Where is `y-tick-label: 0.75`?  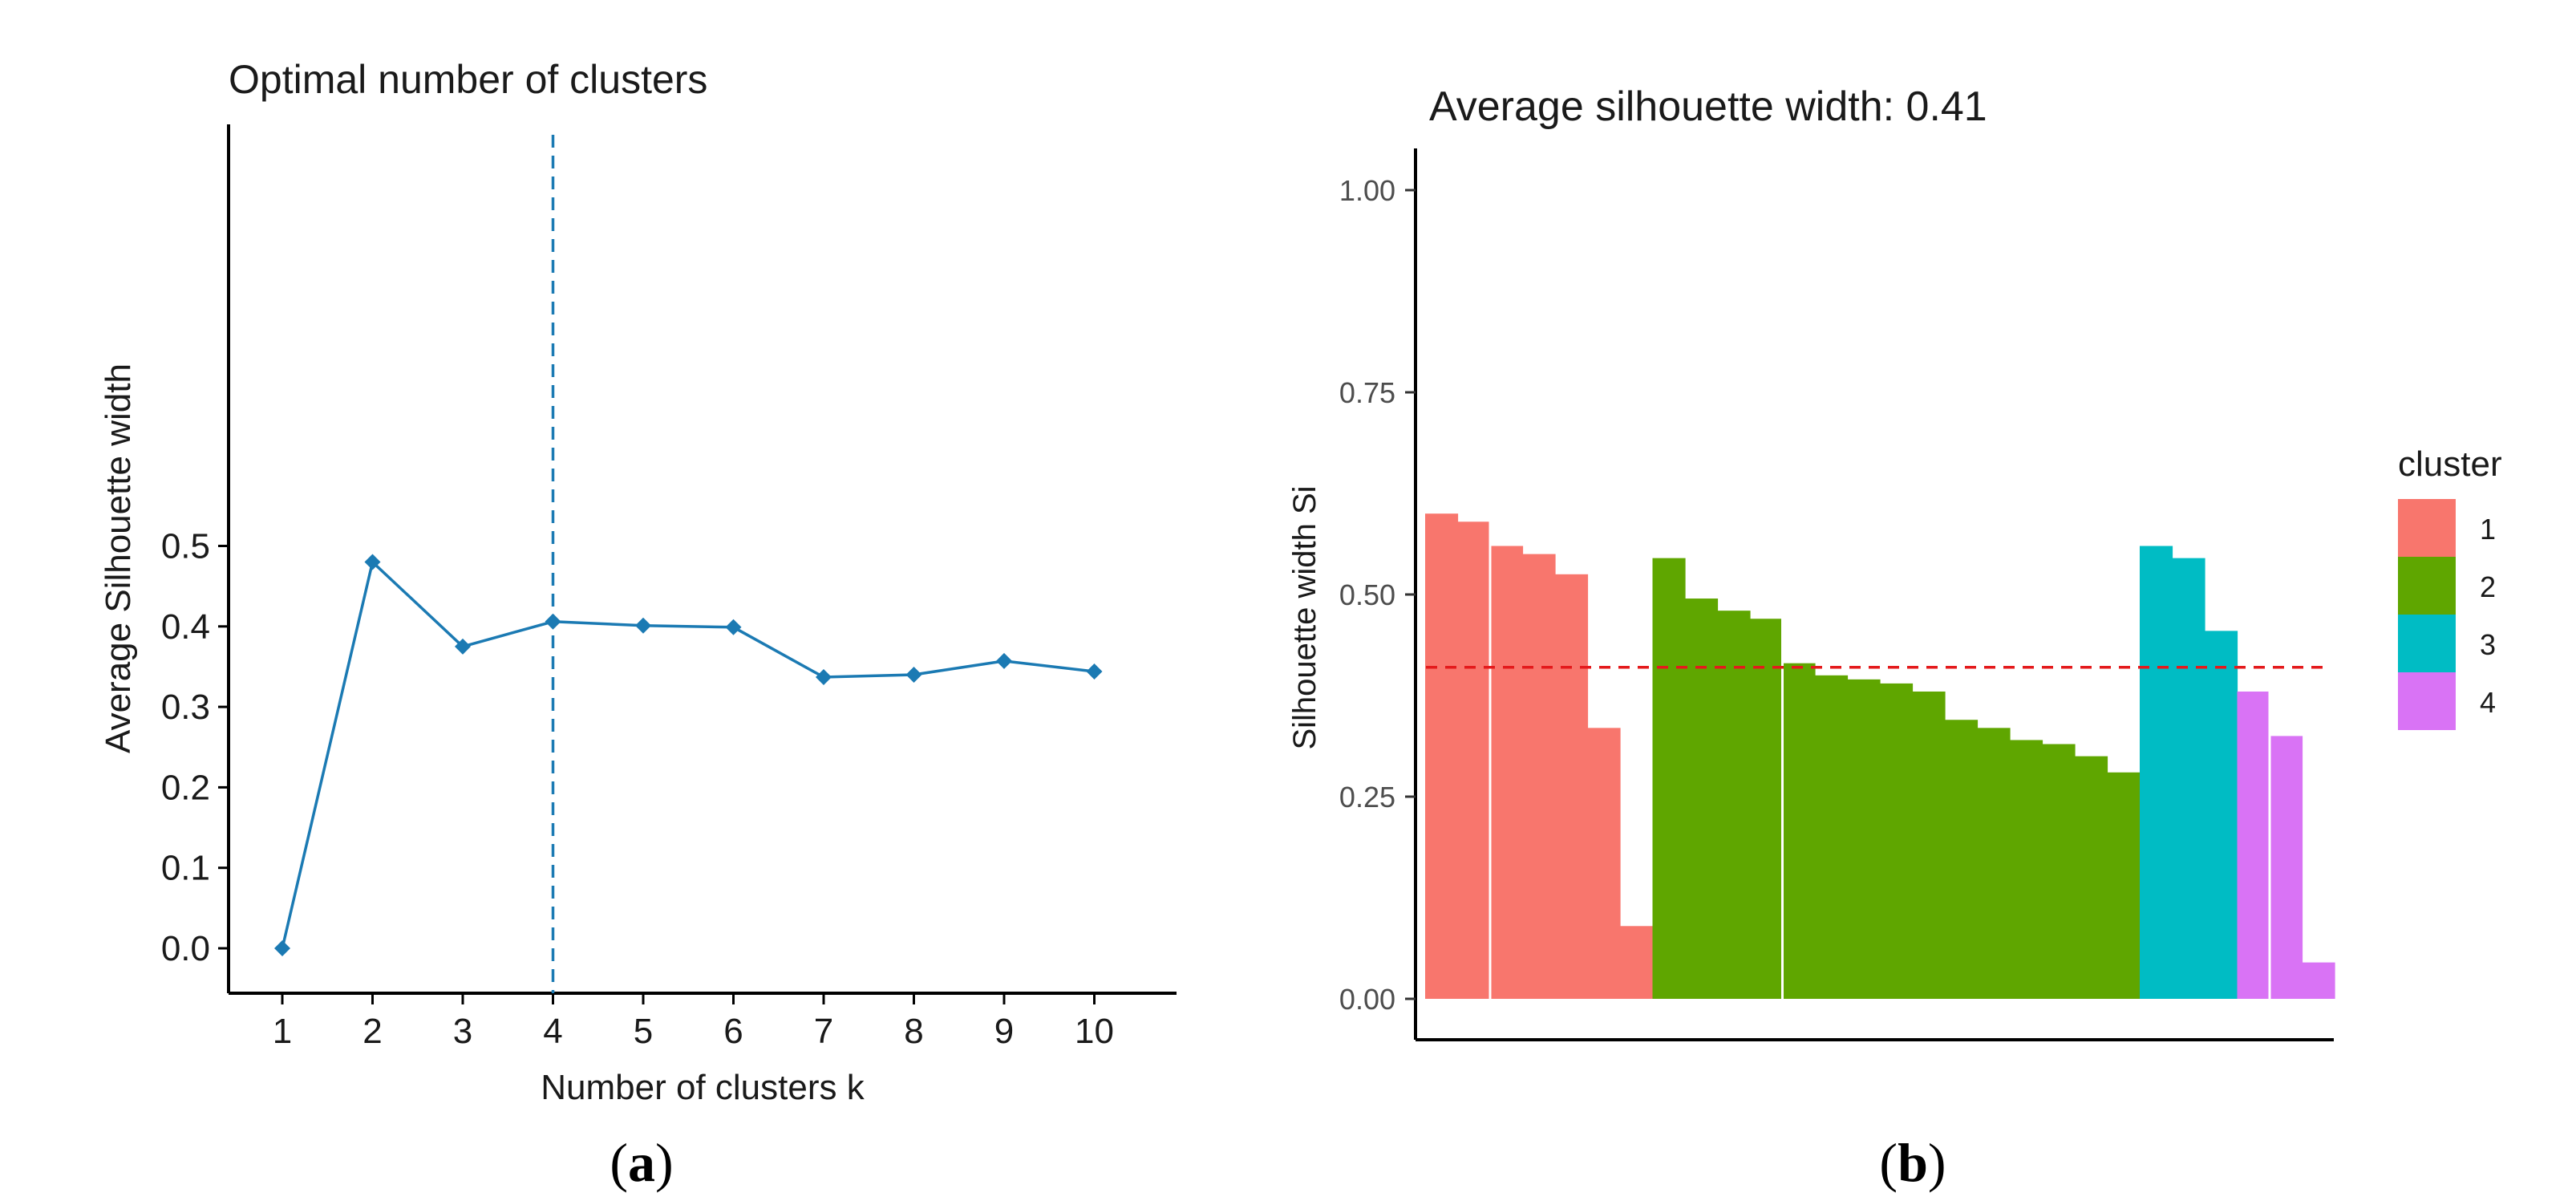 y-tick-label: 0.75 is located at coordinates (1367, 392).